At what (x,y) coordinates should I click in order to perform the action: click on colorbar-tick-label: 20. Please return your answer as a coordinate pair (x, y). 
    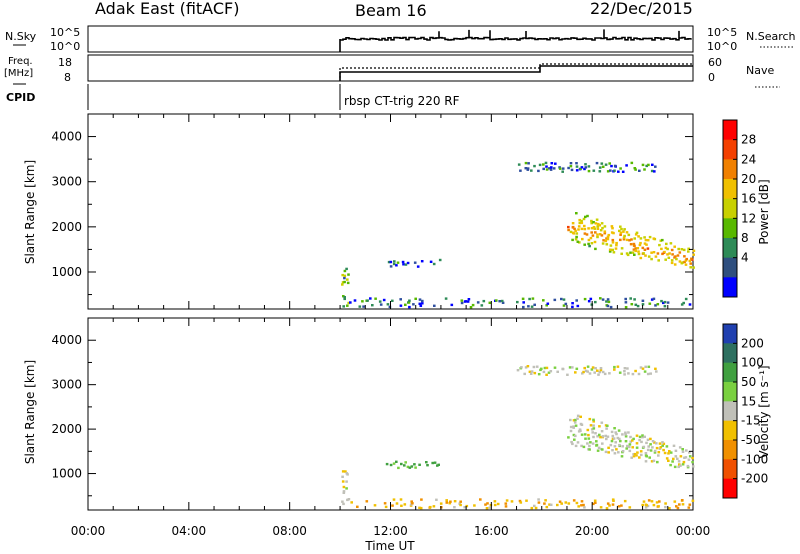
    Looking at the image, I should click on (748, 179).